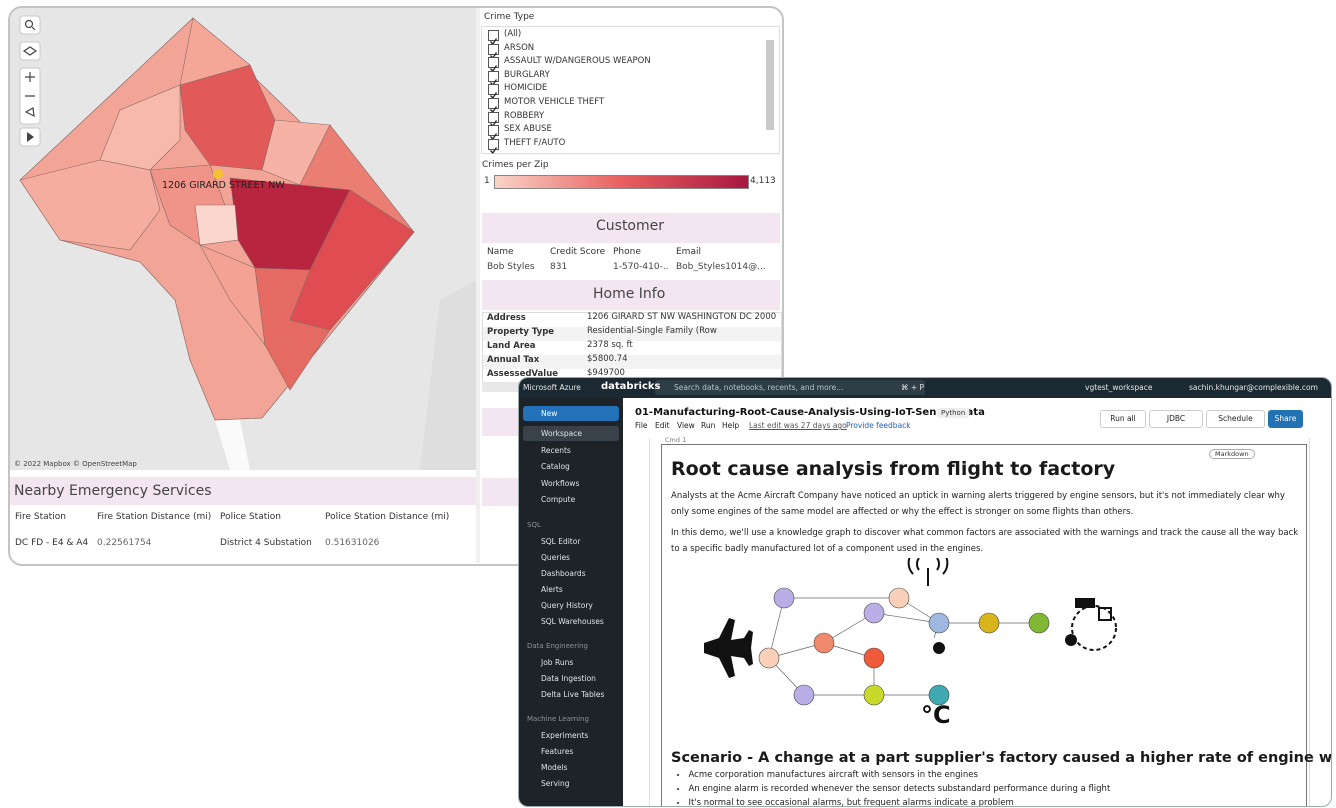 This screenshot has width=1336, height=808. Describe the element at coordinates (567, 605) in the screenshot. I see `nav-item: Query History` at that location.